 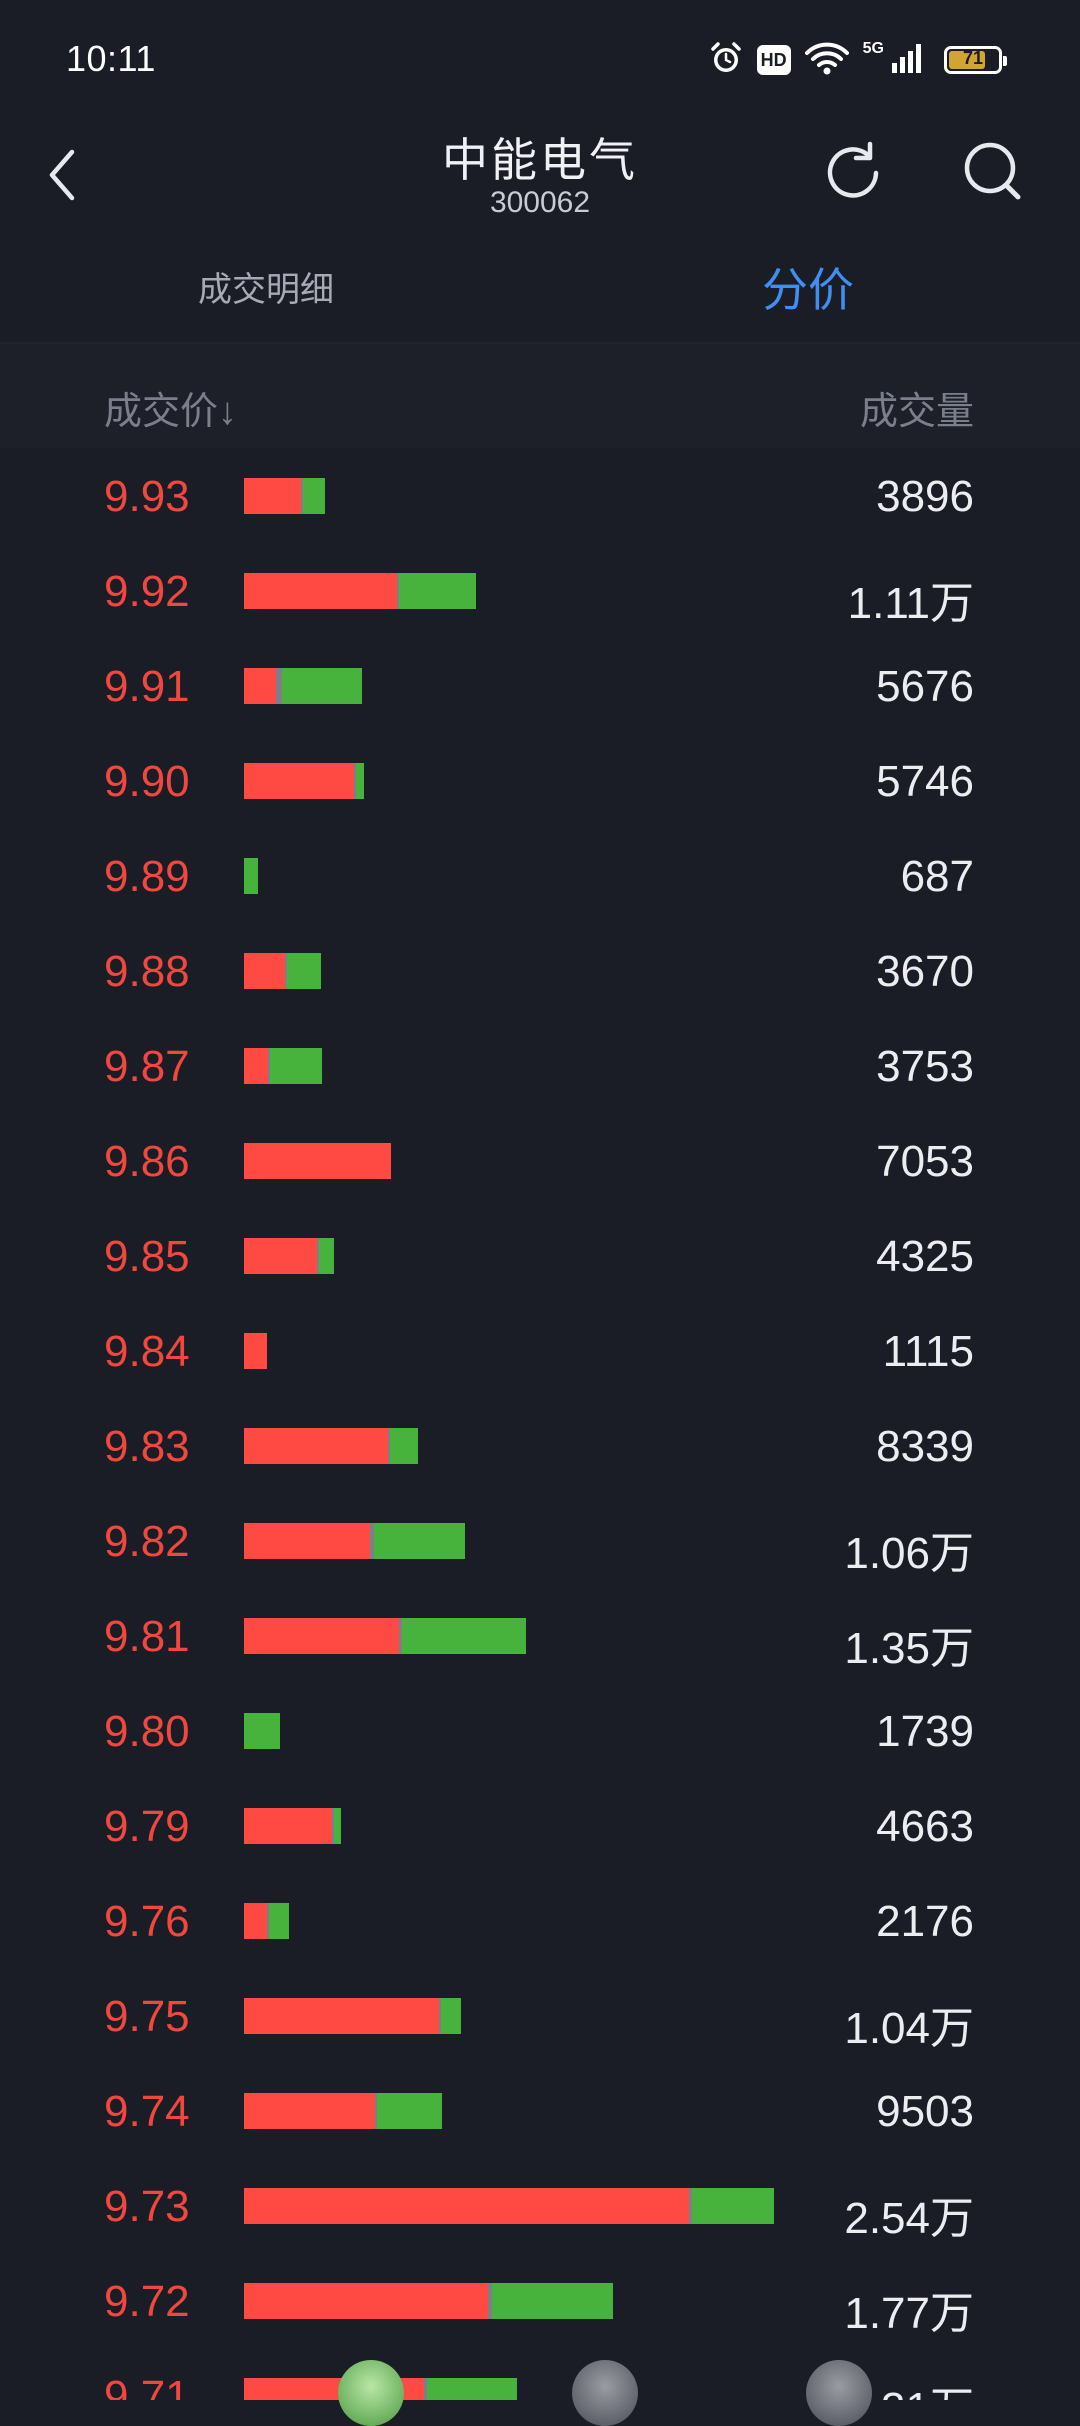 What do you see at coordinates (540, 1445) in the screenshot?
I see `price-row: 9.83 8339` at bounding box center [540, 1445].